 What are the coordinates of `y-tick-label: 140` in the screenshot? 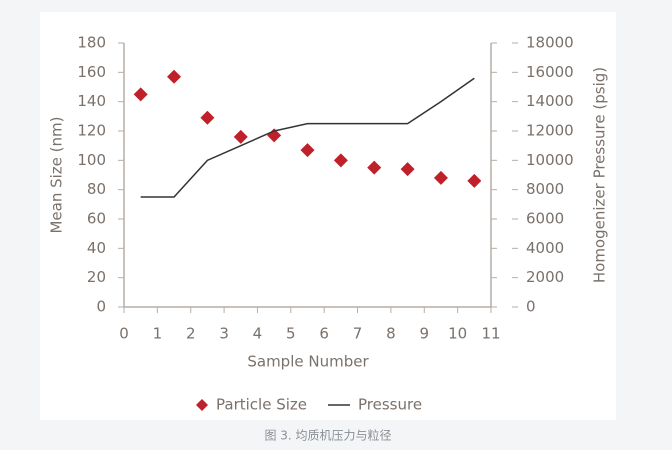 It's located at (91, 101).